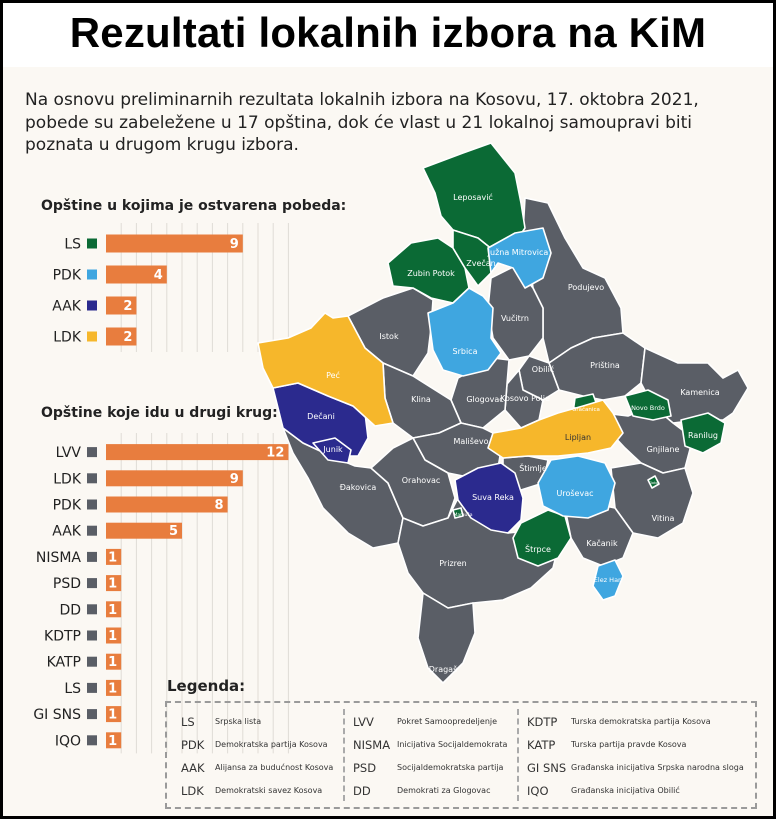 The height and width of the screenshot is (819, 776). I want to click on category-label: AAK, so click(67, 532).